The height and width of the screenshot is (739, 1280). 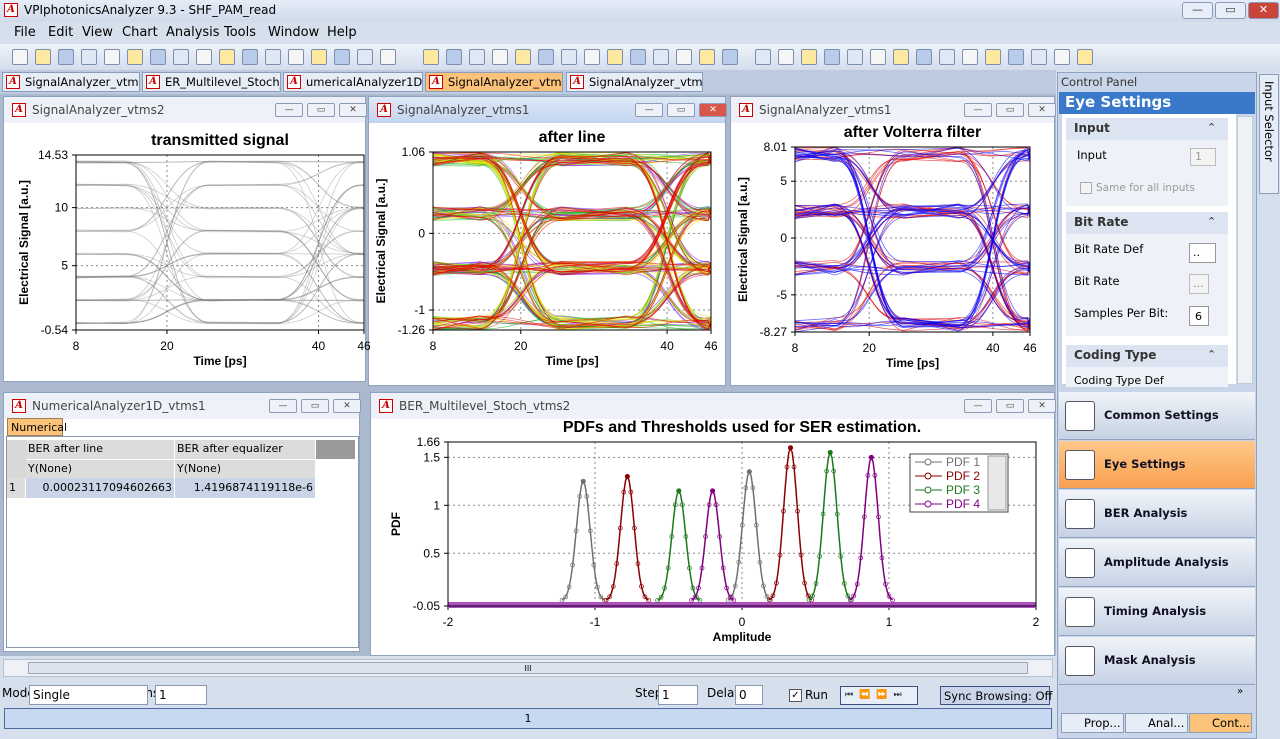 I want to click on checkbox, so click(x=1086, y=188).